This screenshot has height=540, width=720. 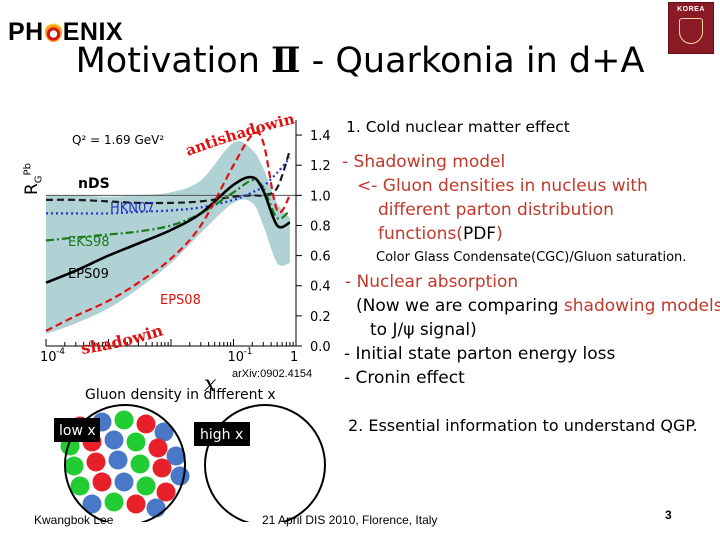 What do you see at coordinates (265, 463) in the screenshot?
I see `nucleus-high-x` at bounding box center [265, 463].